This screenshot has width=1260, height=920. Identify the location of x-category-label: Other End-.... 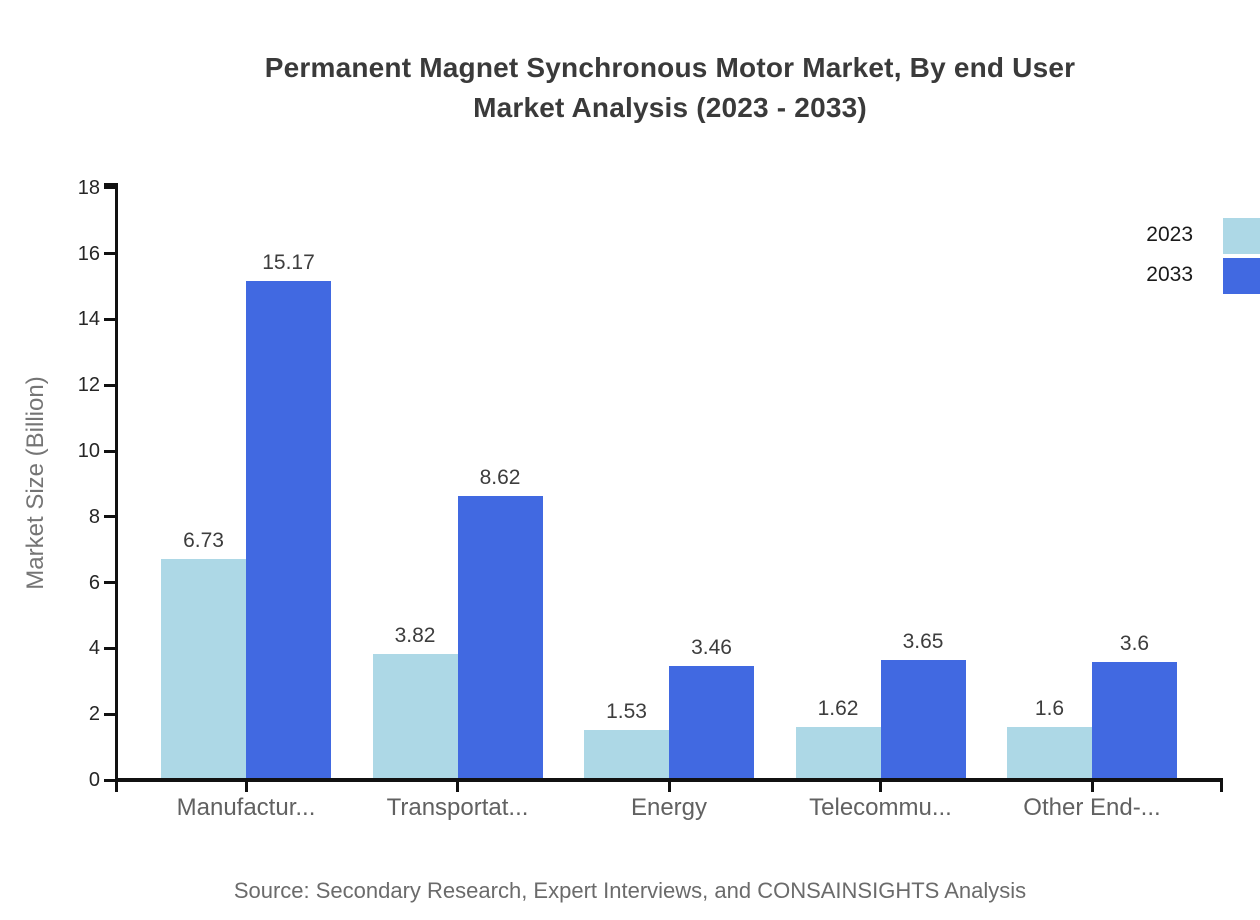
(1092, 807).